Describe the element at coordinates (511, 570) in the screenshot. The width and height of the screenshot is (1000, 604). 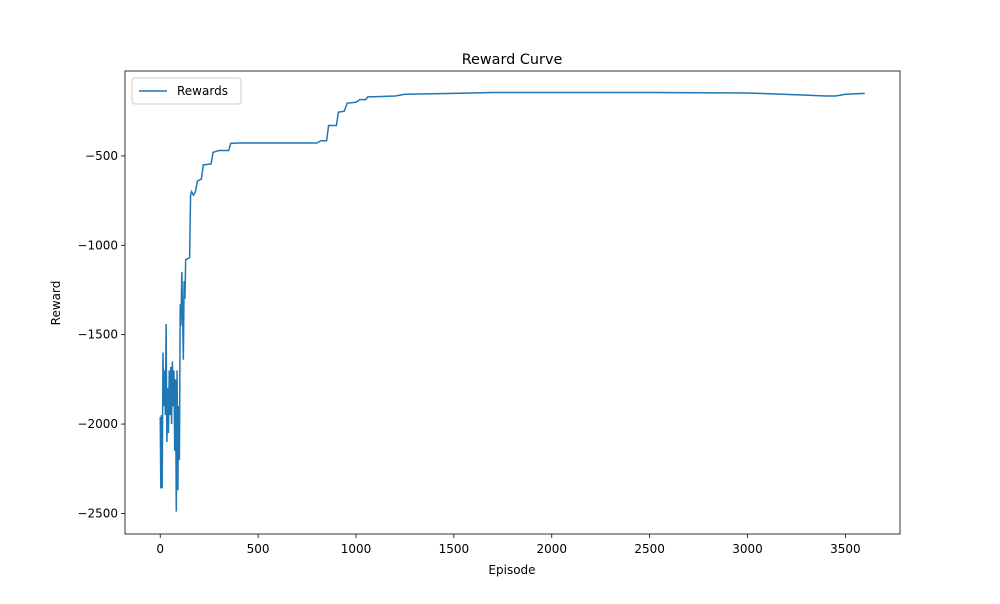
I see `x-axis-label: Episode` at that location.